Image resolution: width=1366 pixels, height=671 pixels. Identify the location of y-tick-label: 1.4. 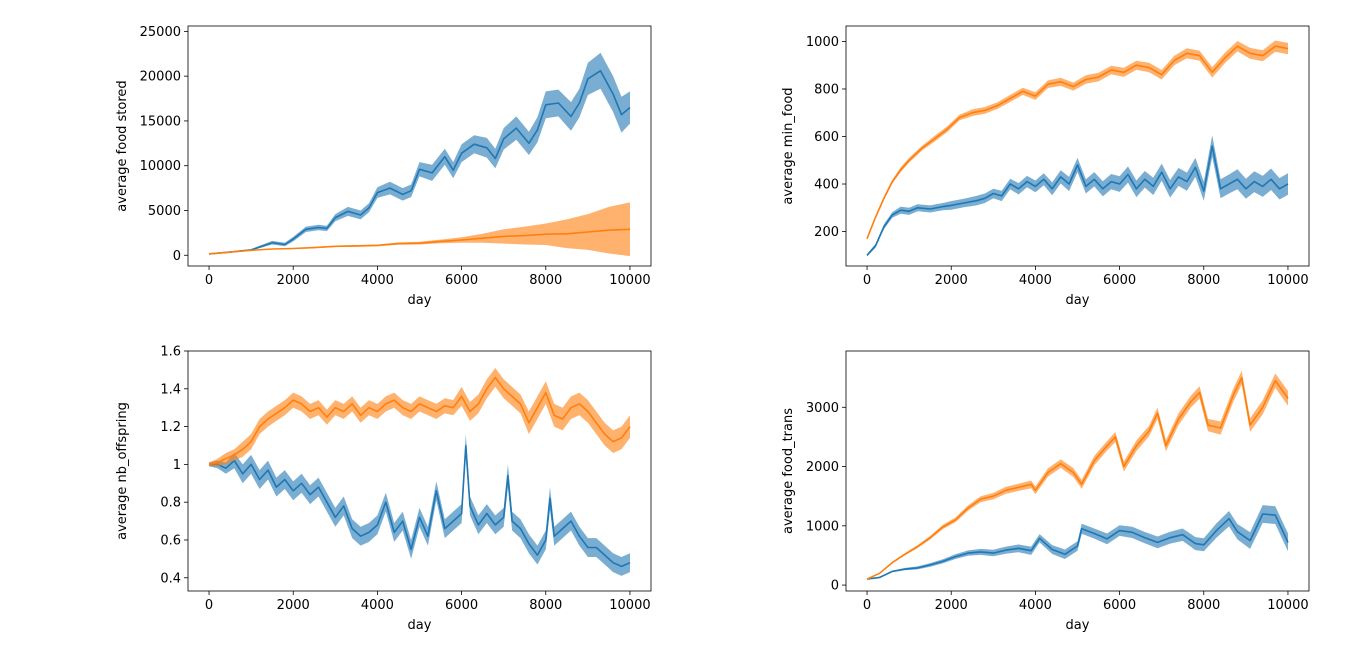
(170, 389).